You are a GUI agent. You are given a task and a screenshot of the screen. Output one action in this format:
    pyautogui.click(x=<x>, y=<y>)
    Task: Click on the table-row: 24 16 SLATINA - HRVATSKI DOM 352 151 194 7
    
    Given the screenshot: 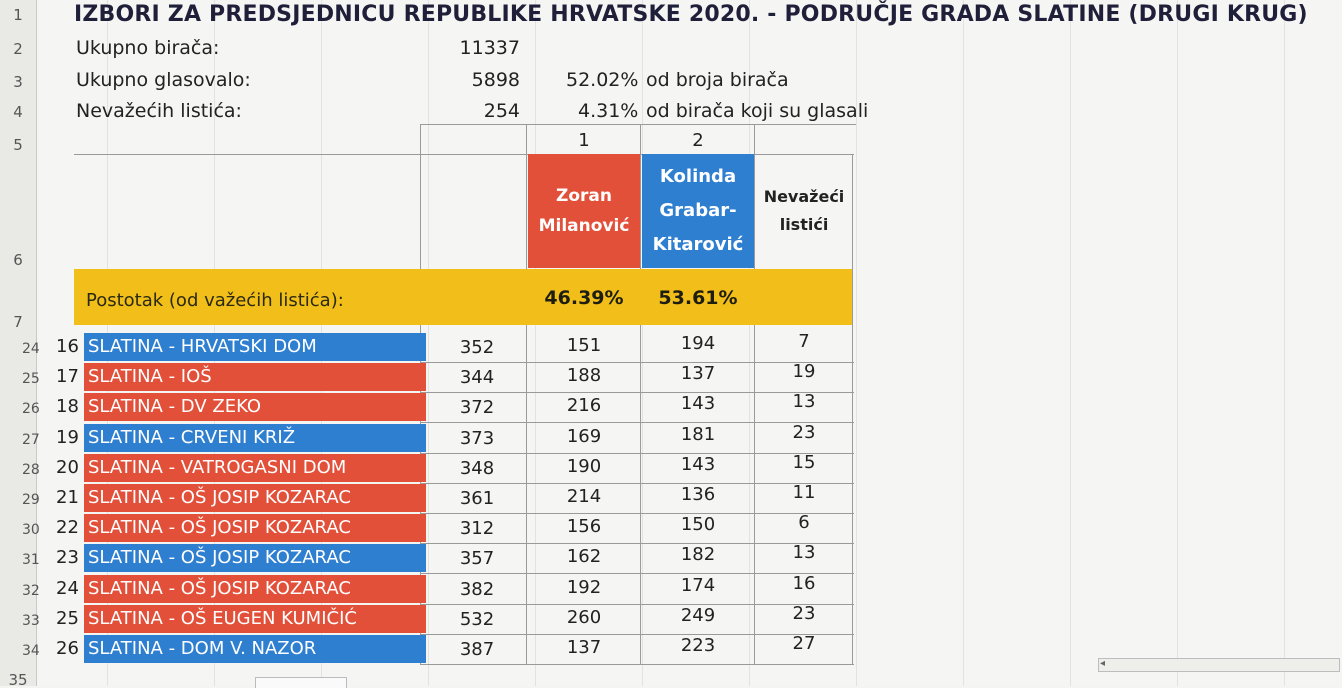 What is the action you would take?
    pyautogui.click(x=430, y=347)
    